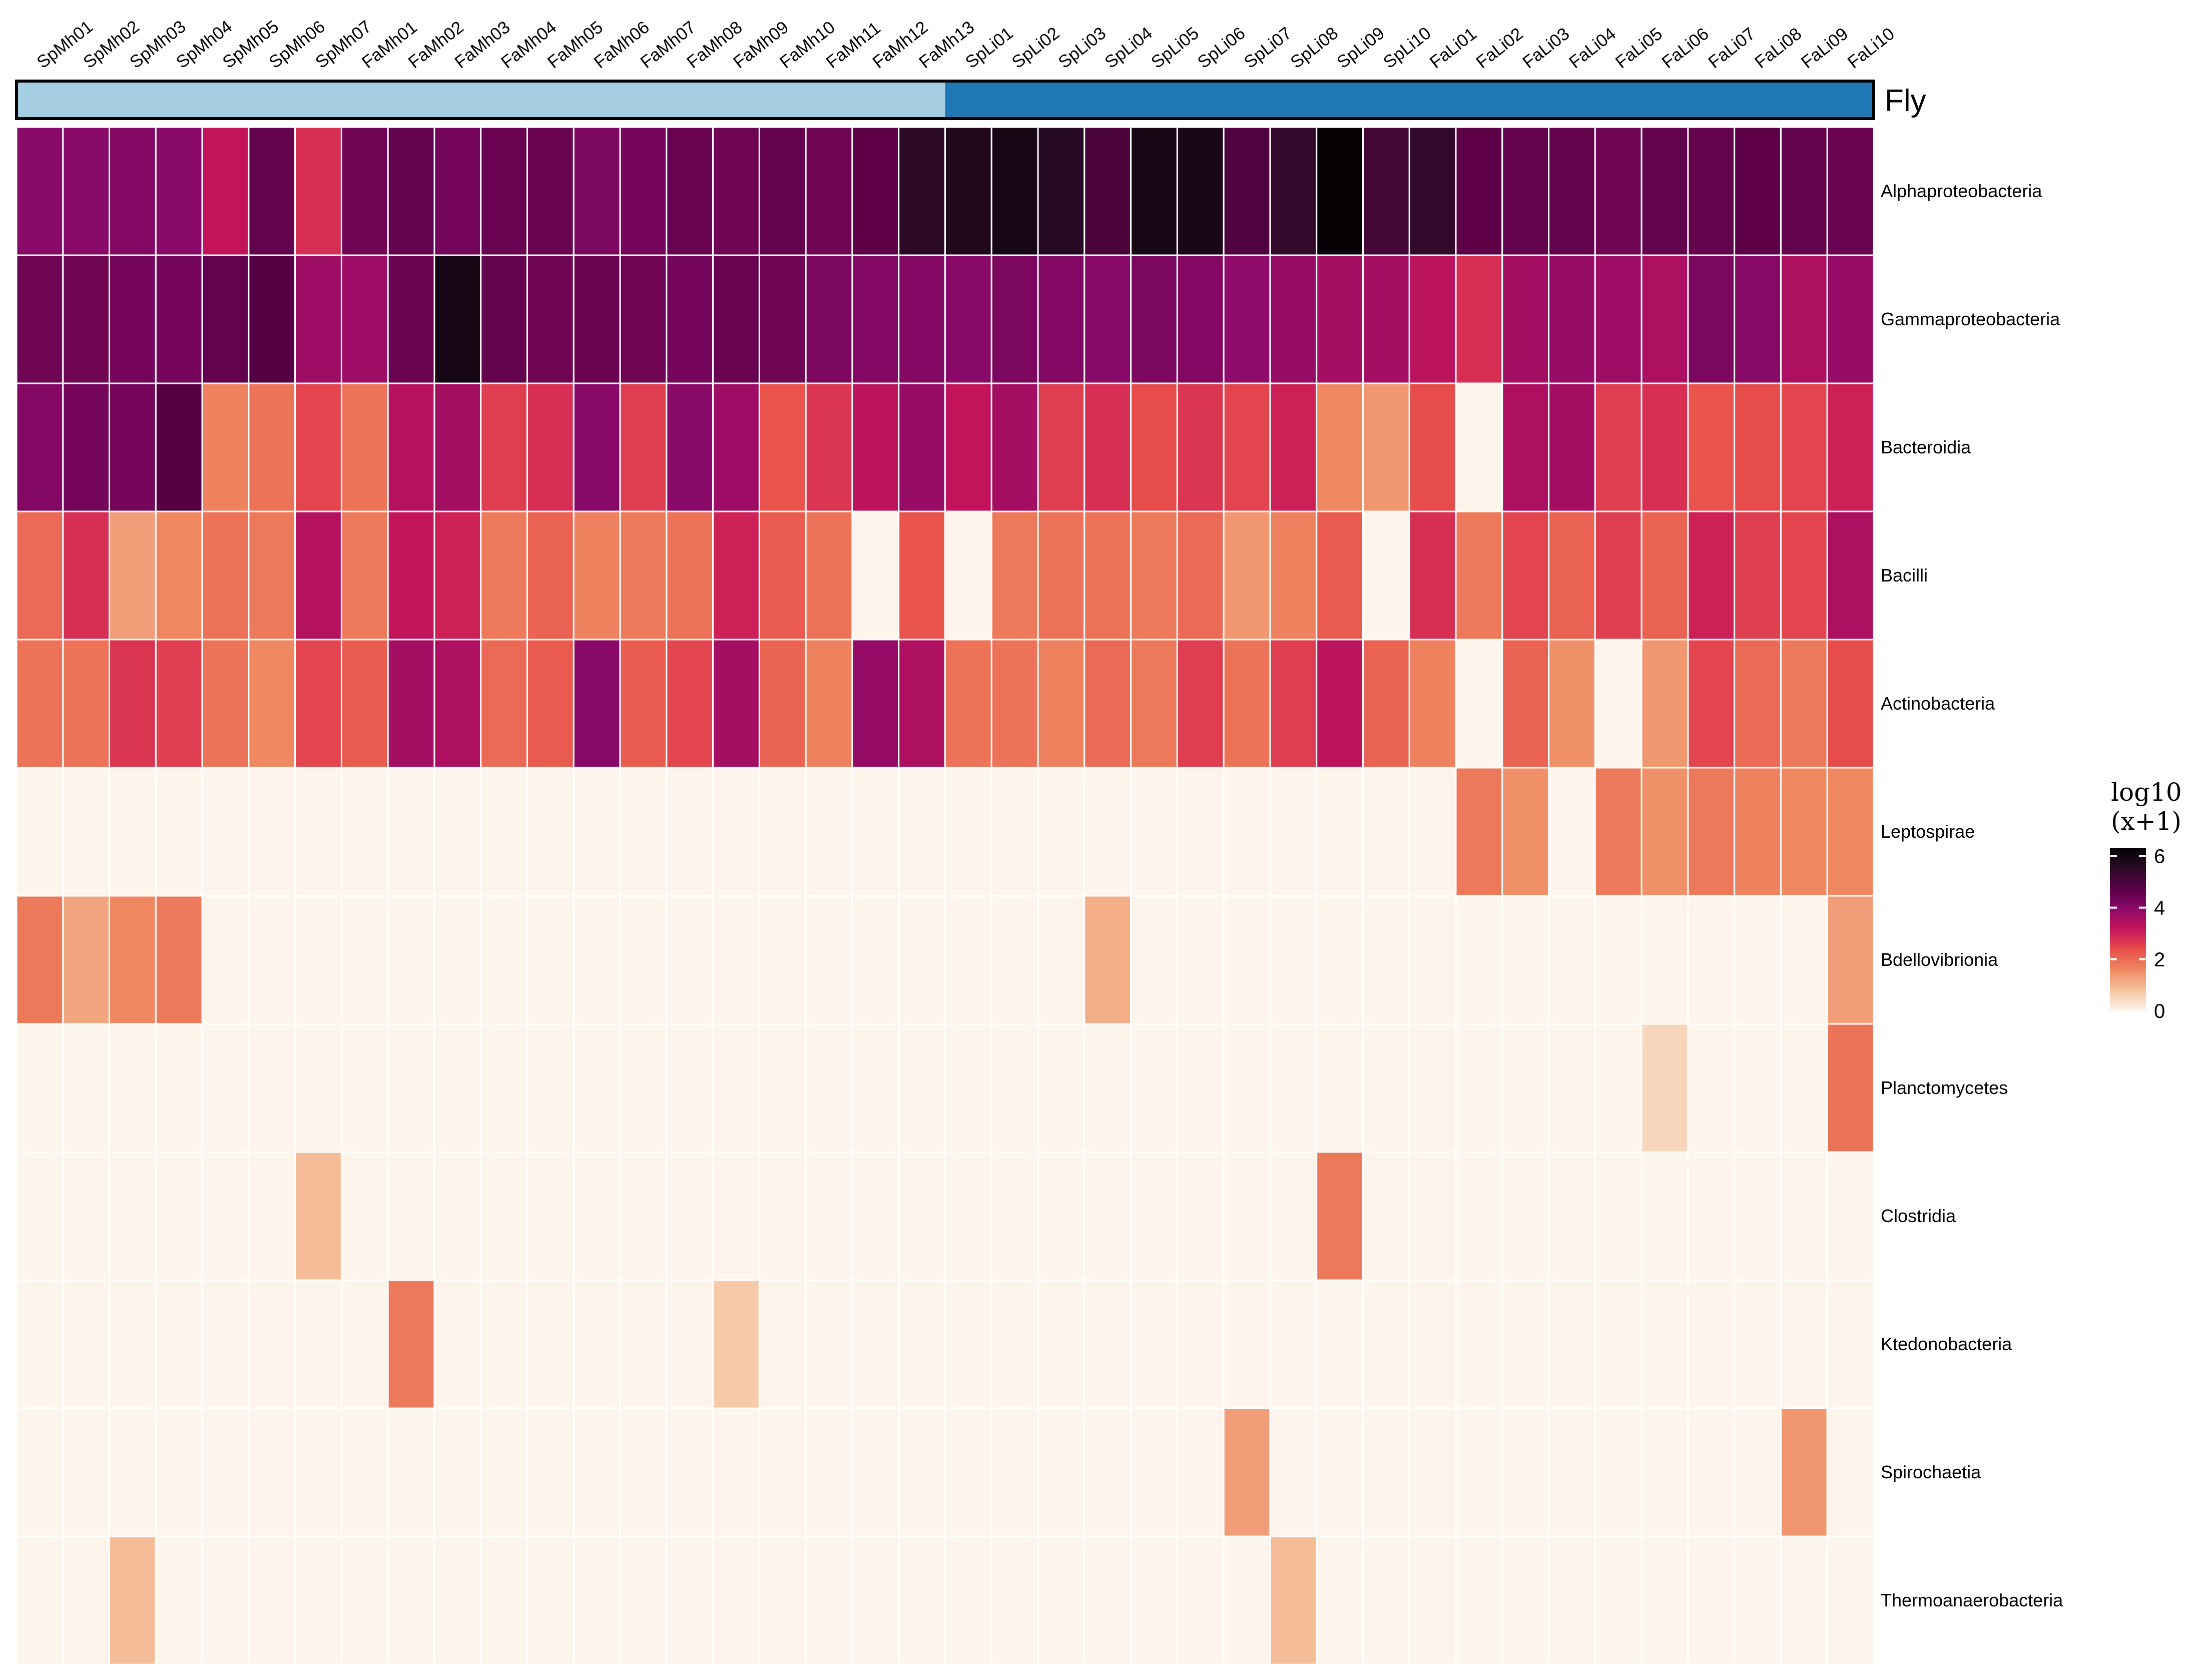 Image resolution: width=2193 pixels, height=1680 pixels. Describe the element at coordinates (1267, 47) in the screenshot. I see `column-label: SpLi07` at that location.